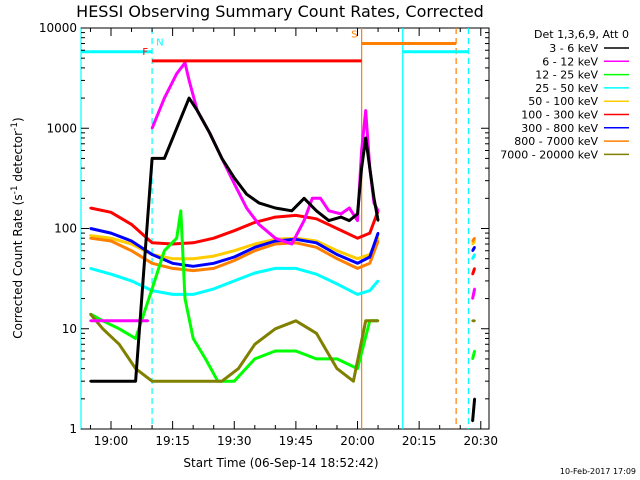 The image size is (640, 480). Describe the element at coordinates (69, 329) in the screenshot. I see `y-tick-label-1: 10` at that location.